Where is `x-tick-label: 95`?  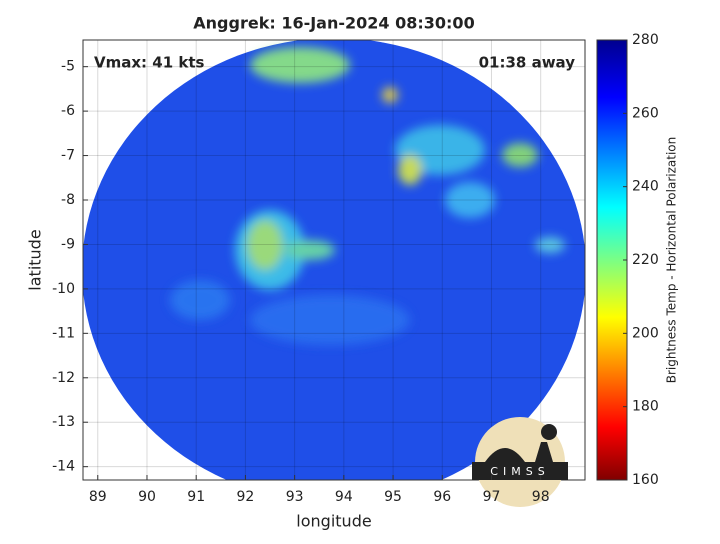
x-tick-label: 95 is located at coordinates (393, 497).